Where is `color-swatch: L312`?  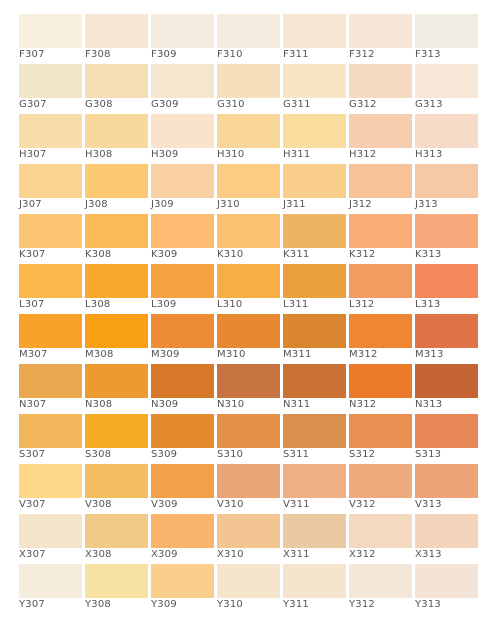
color-swatch: L312 is located at coordinates (382, 289).